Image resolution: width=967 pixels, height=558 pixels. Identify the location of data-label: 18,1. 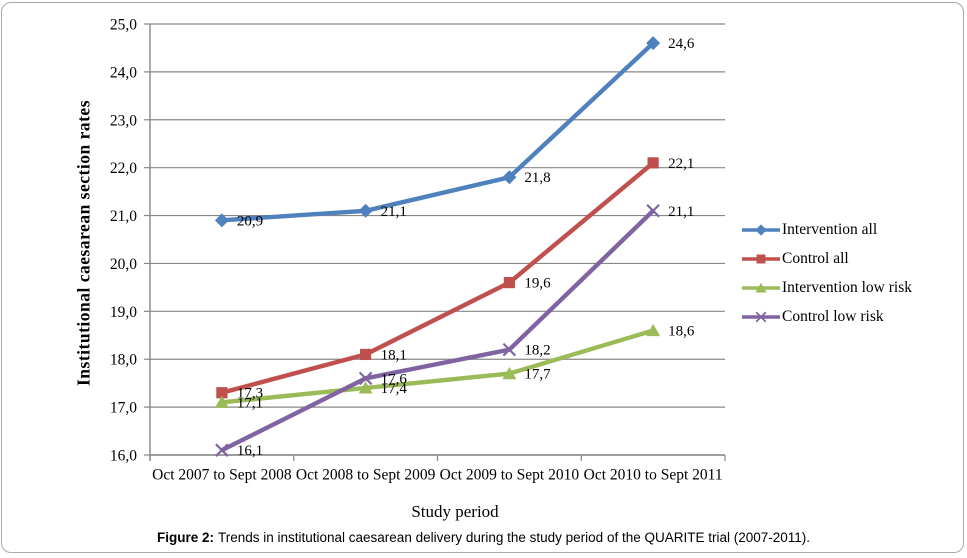
(394, 355).